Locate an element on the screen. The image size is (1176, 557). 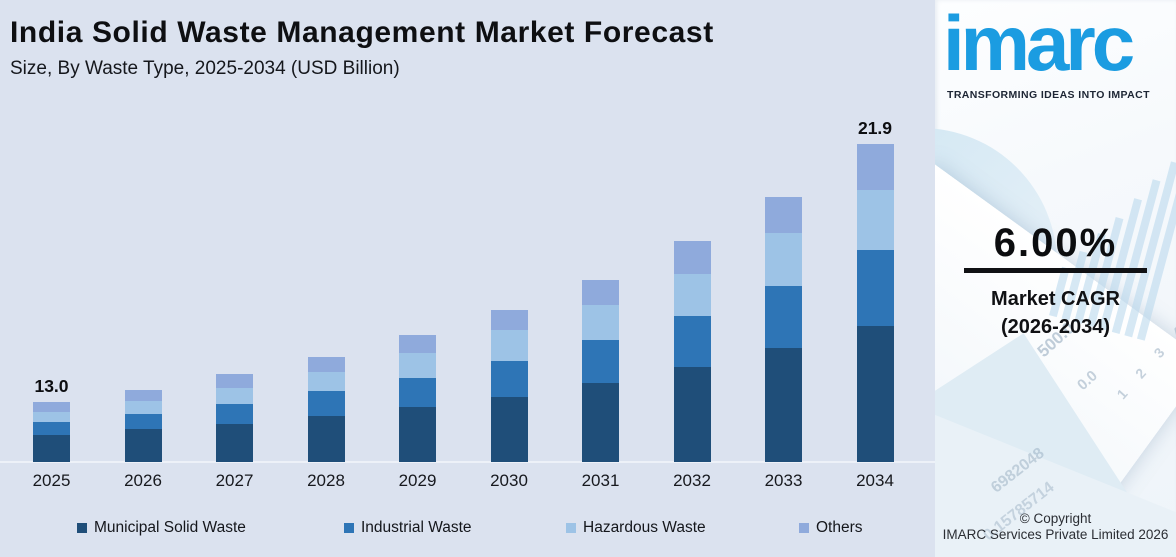
bar-2026-industrial-waste is located at coordinates (143, 421).